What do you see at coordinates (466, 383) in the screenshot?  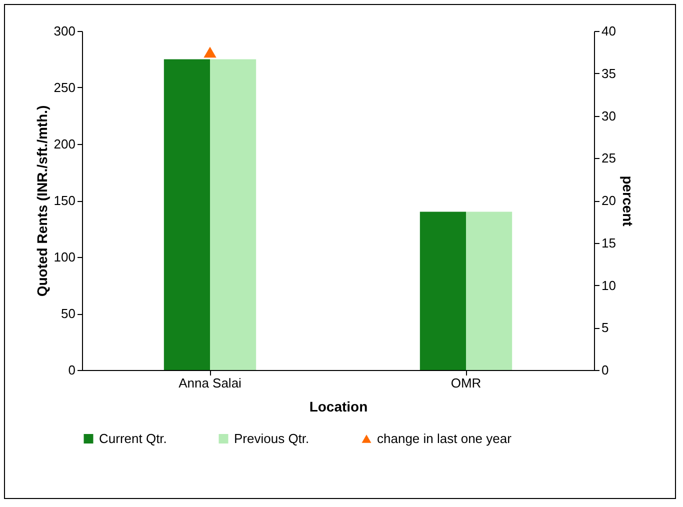 I see `x-tick-label: OMR` at bounding box center [466, 383].